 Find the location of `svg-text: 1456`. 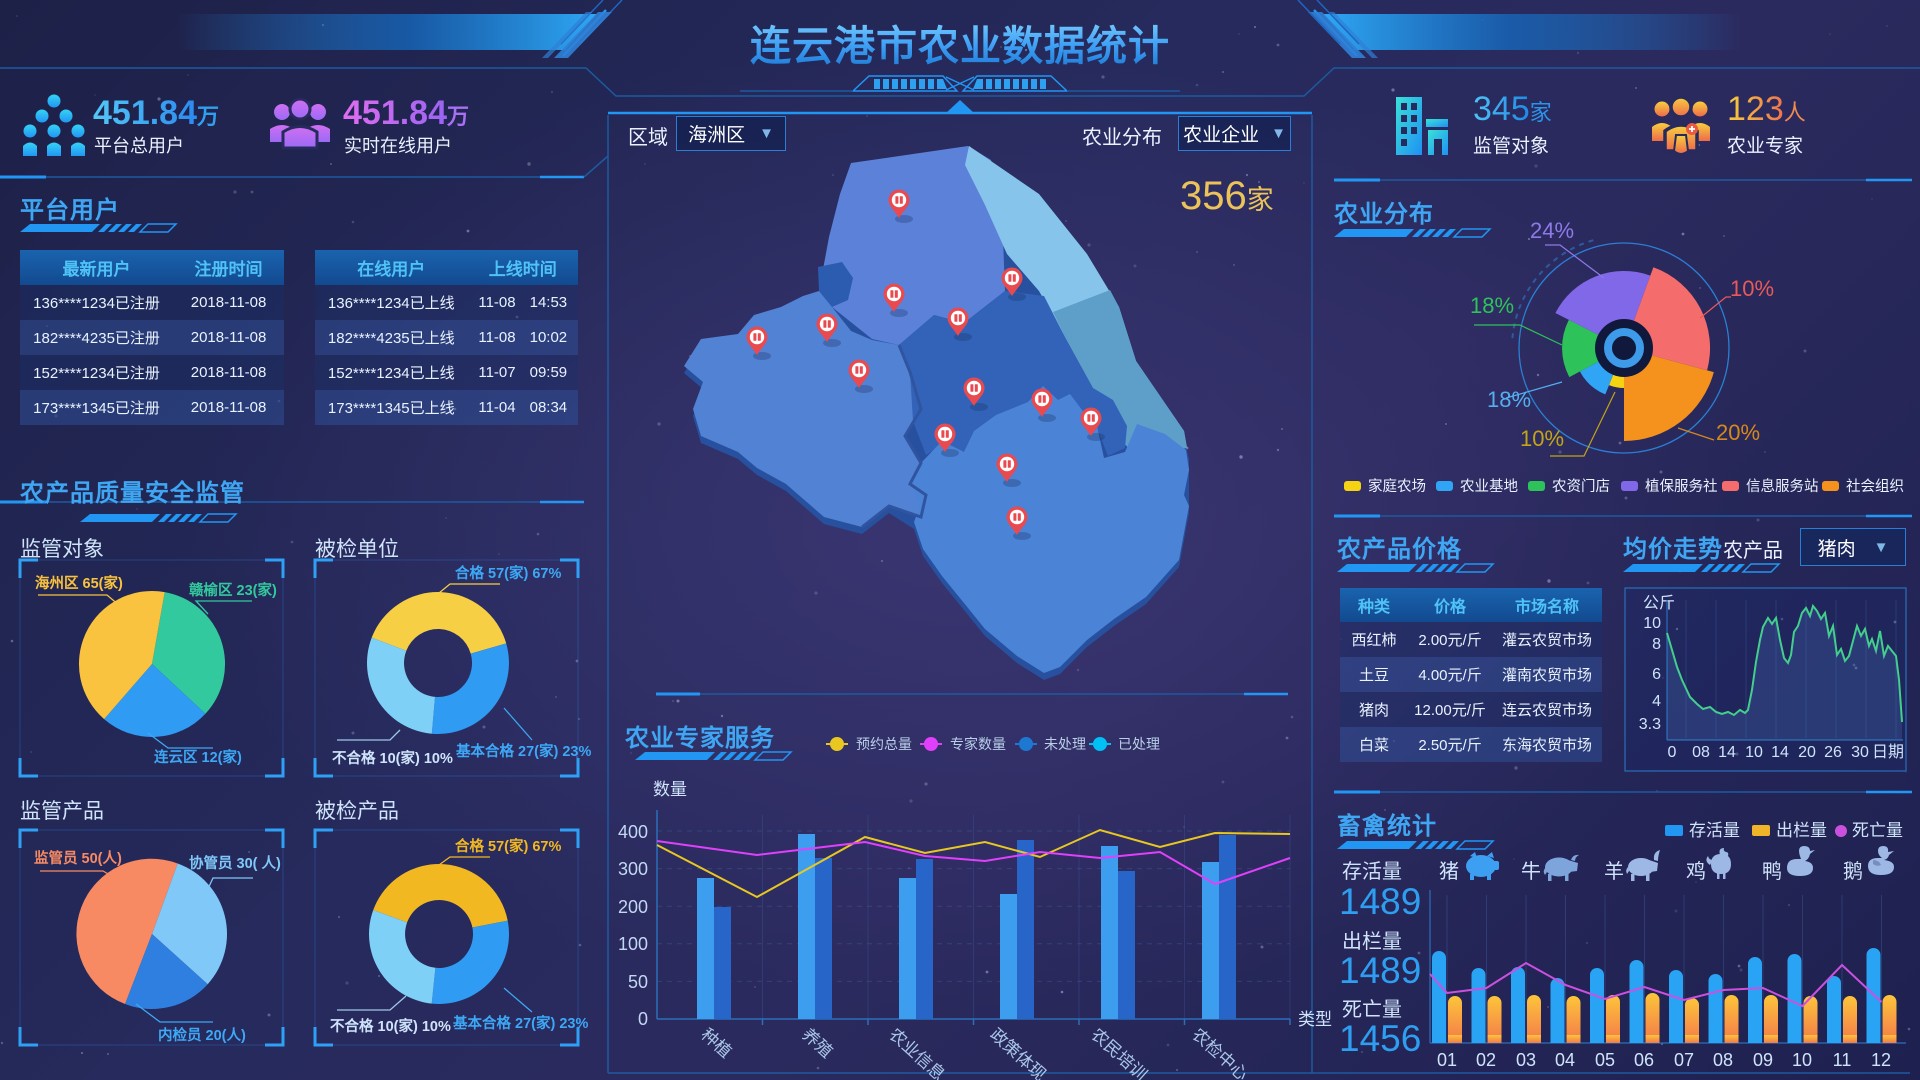

svg-text: 1456 is located at coordinates (1380, 1038).